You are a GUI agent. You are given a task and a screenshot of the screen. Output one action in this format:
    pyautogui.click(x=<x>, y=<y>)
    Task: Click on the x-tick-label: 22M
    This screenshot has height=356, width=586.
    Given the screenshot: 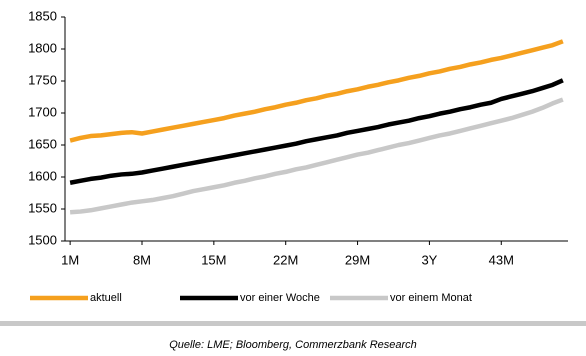 What is the action you would take?
    pyautogui.click(x=285, y=259)
    